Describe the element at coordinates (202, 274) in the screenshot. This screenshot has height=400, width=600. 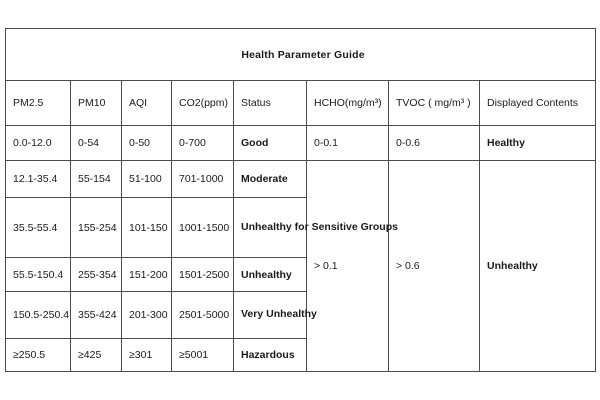
I see `co2-cell: 1501-2500` at that location.